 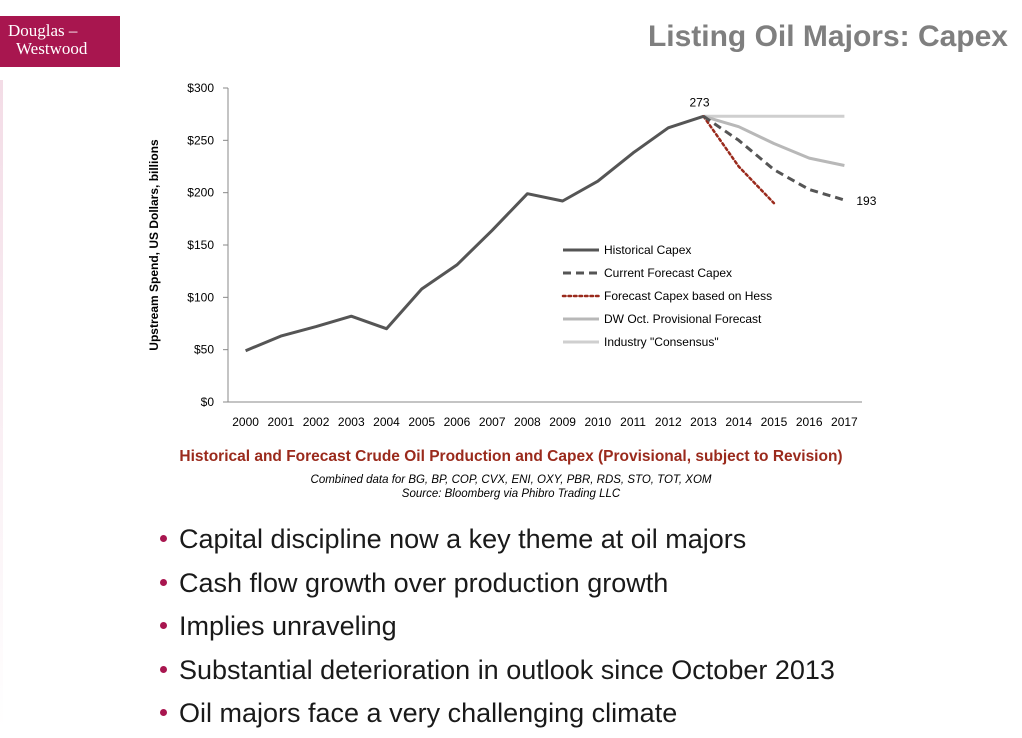 What do you see at coordinates (288, 626) in the screenshot?
I see `bullet-text: Implies unraveling` at bounding box center [288, 626].